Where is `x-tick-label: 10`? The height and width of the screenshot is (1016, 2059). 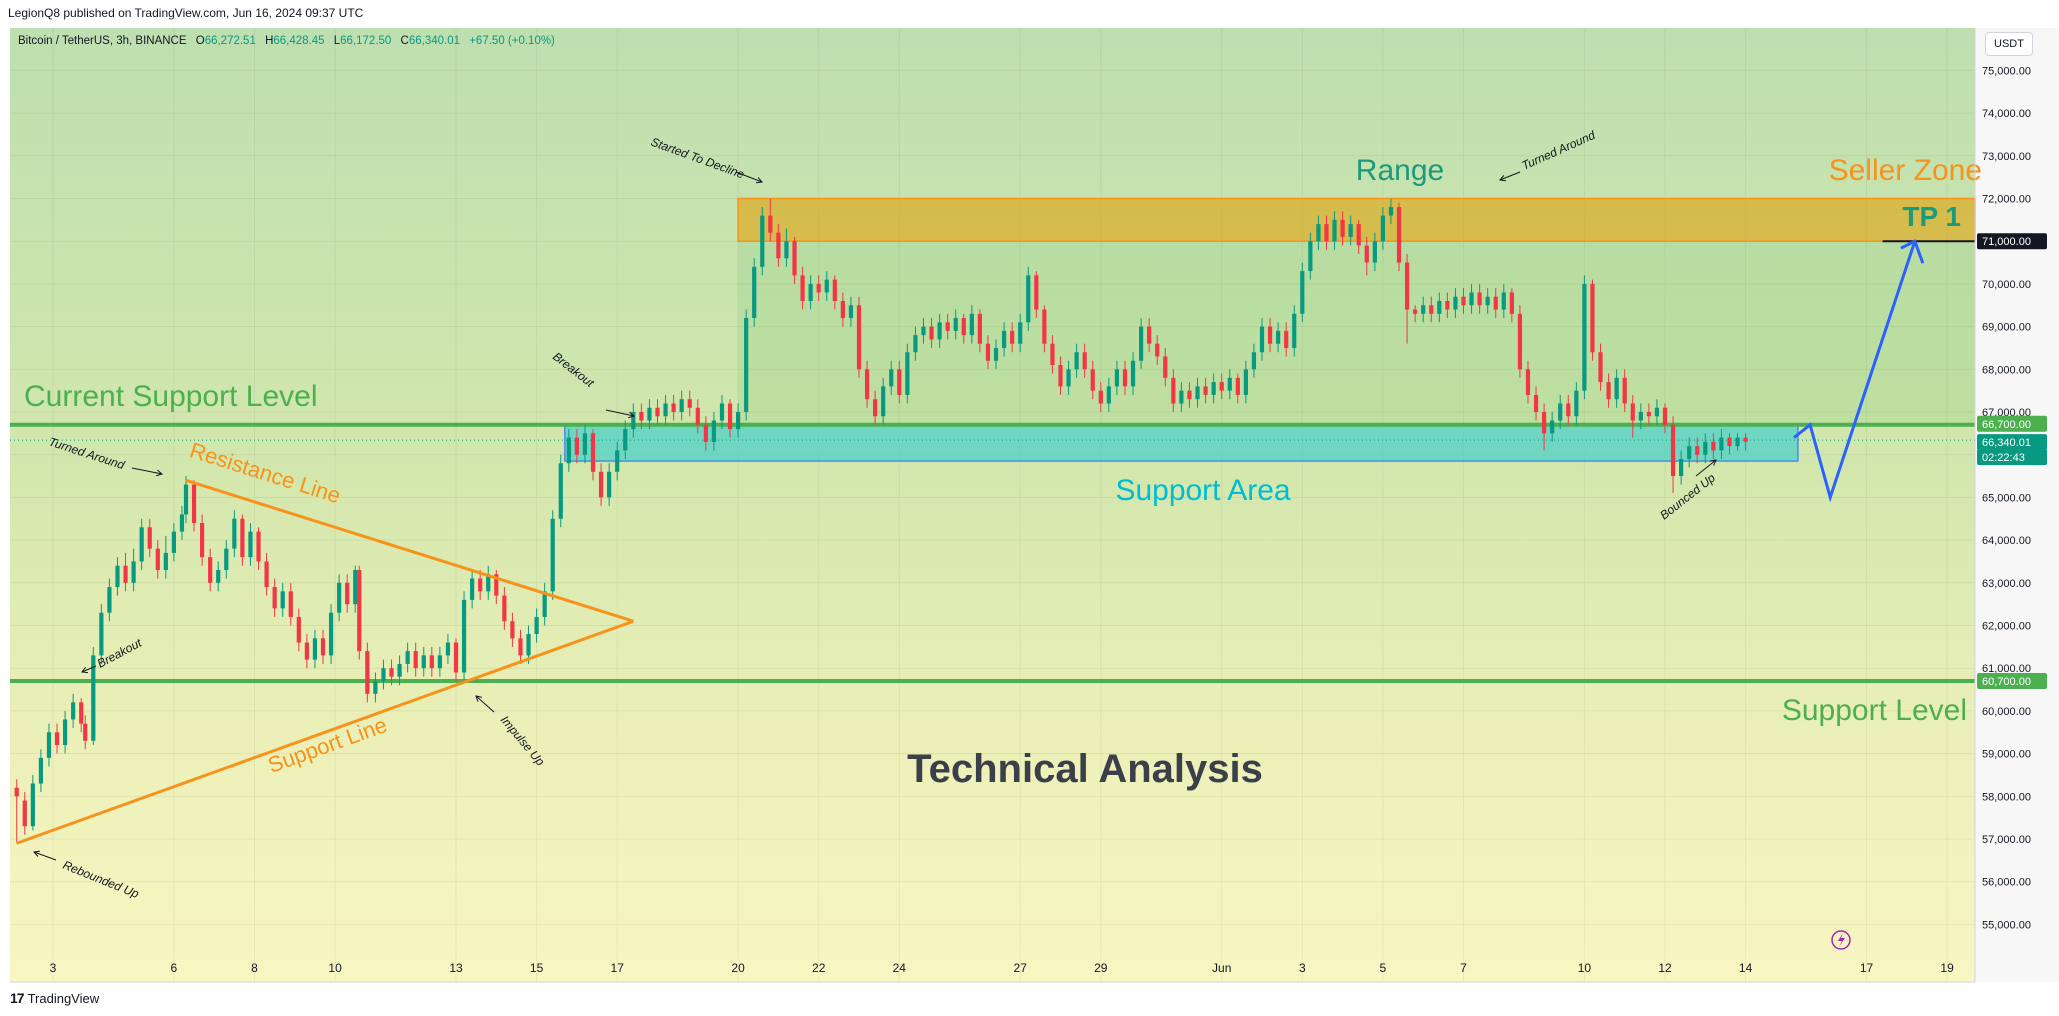
x-tick-label: 10 is located at coordinates (335, 968).